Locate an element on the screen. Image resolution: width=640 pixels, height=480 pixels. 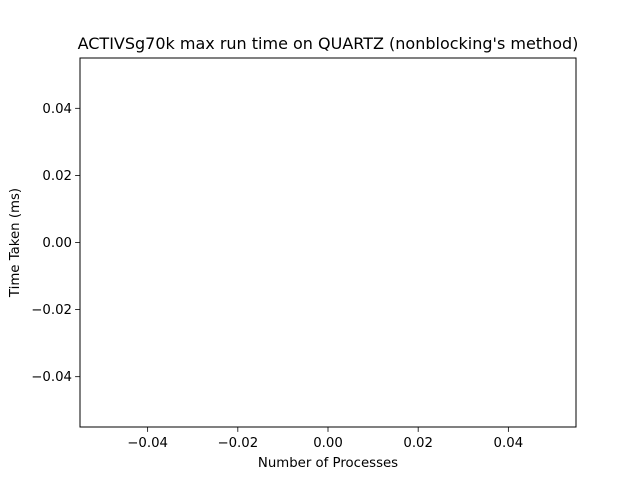
y-axis-label: Time Taken (ms) is located at coordinates (15, 243).